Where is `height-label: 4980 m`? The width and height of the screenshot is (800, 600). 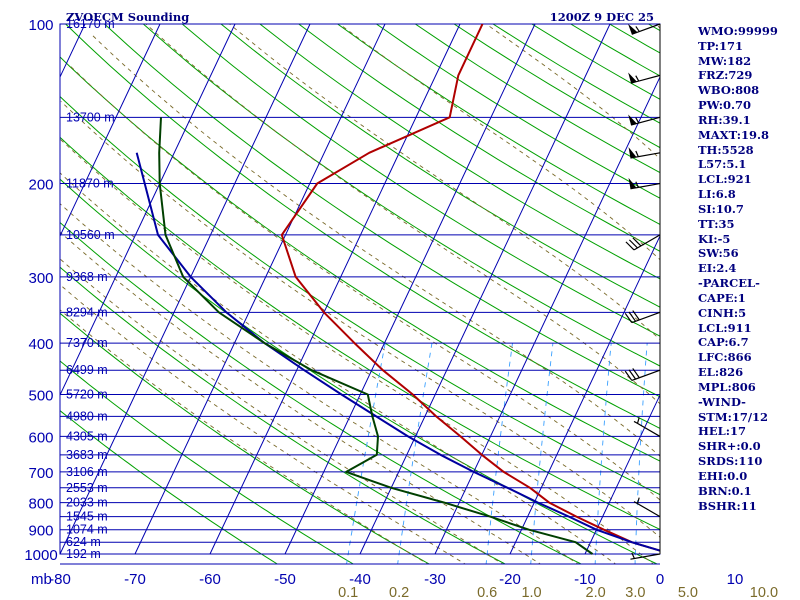 height-label: 4980 m is located at coordinates (87, 416).